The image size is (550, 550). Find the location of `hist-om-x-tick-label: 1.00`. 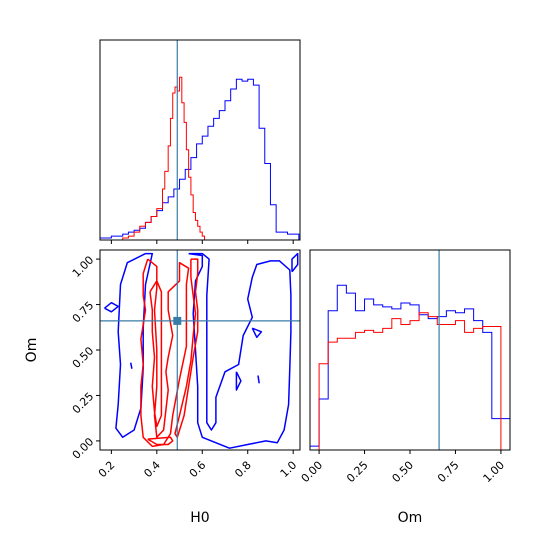

hist-om-x-tick-label: 1.00 is located at coordinates (494, 472).